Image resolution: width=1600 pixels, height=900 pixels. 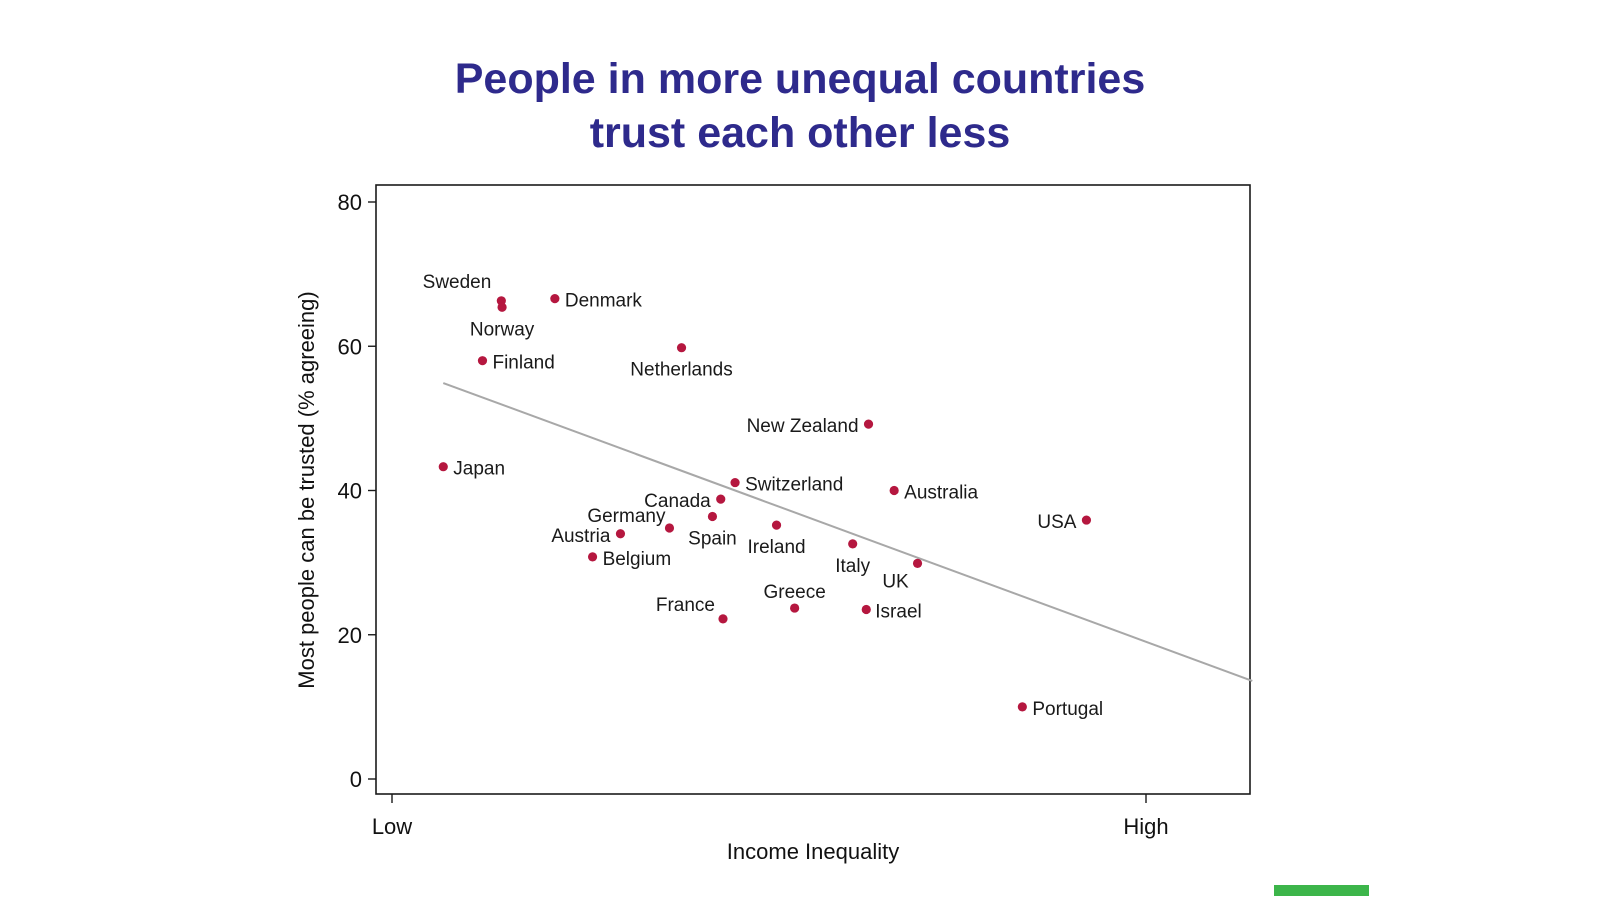 What do you see at coordinates (712, 538) in the screenshot?
I see `point-label-spain: Spain` at bounding box center [712, 538].